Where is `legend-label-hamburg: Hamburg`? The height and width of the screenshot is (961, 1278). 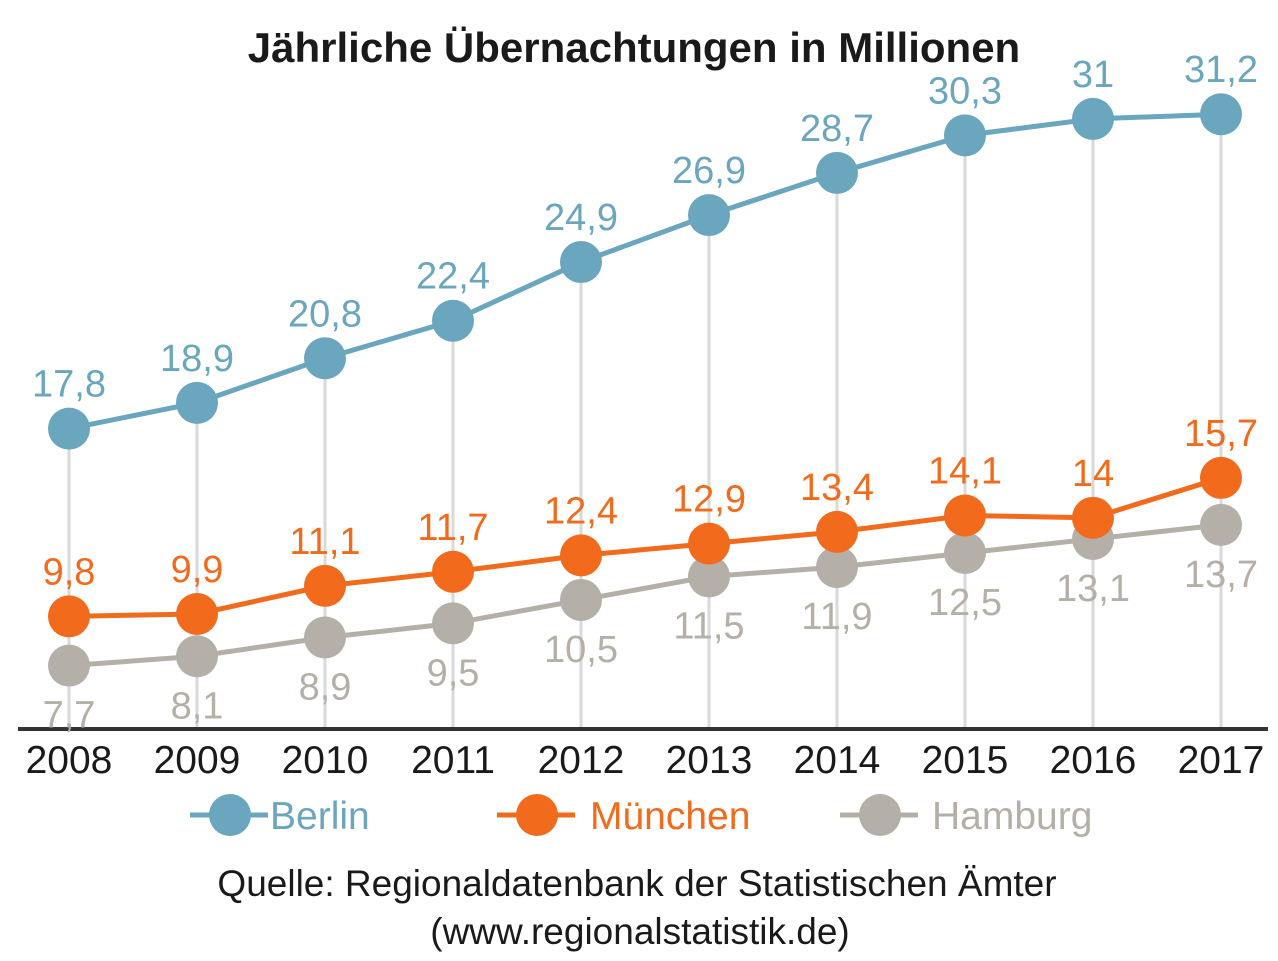
legend-label-hamburg: Hamburg is located at coordinates (1012, 816).